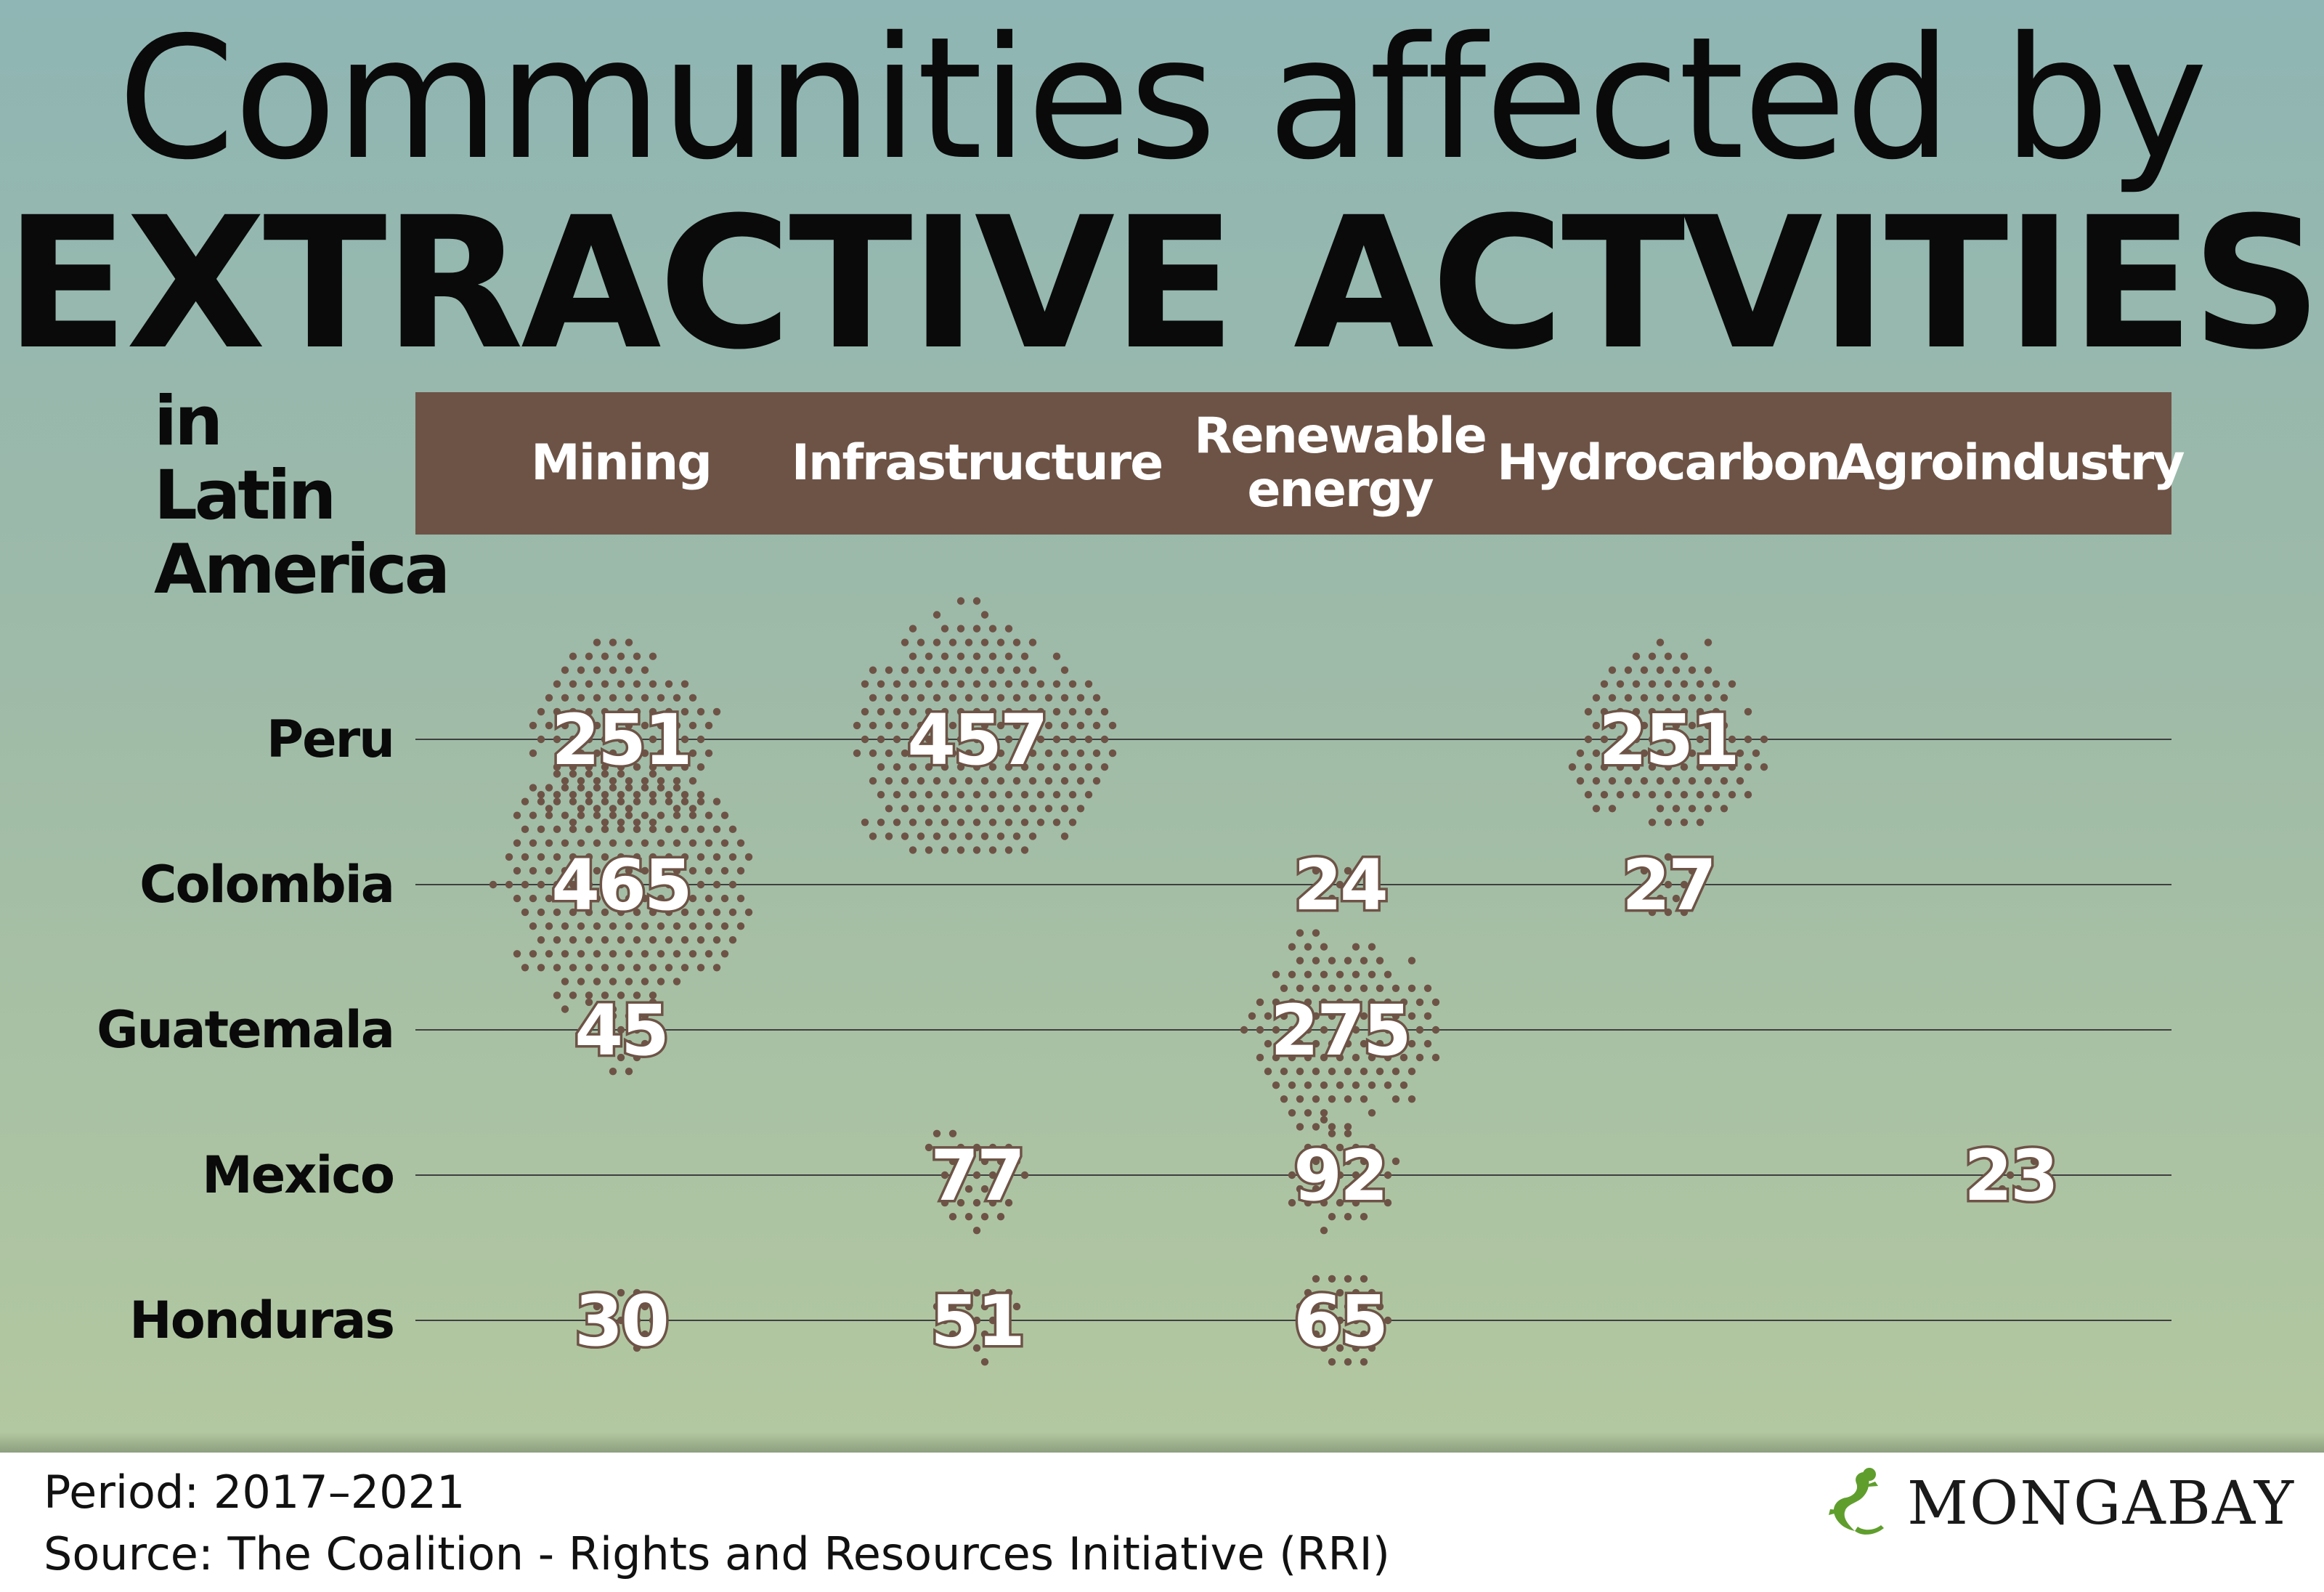 Image resolution: width=2324 pixels, height=1592 pixels. I want to click on value-label-agroindustry-mexico: 23, so click(2010, 1176).